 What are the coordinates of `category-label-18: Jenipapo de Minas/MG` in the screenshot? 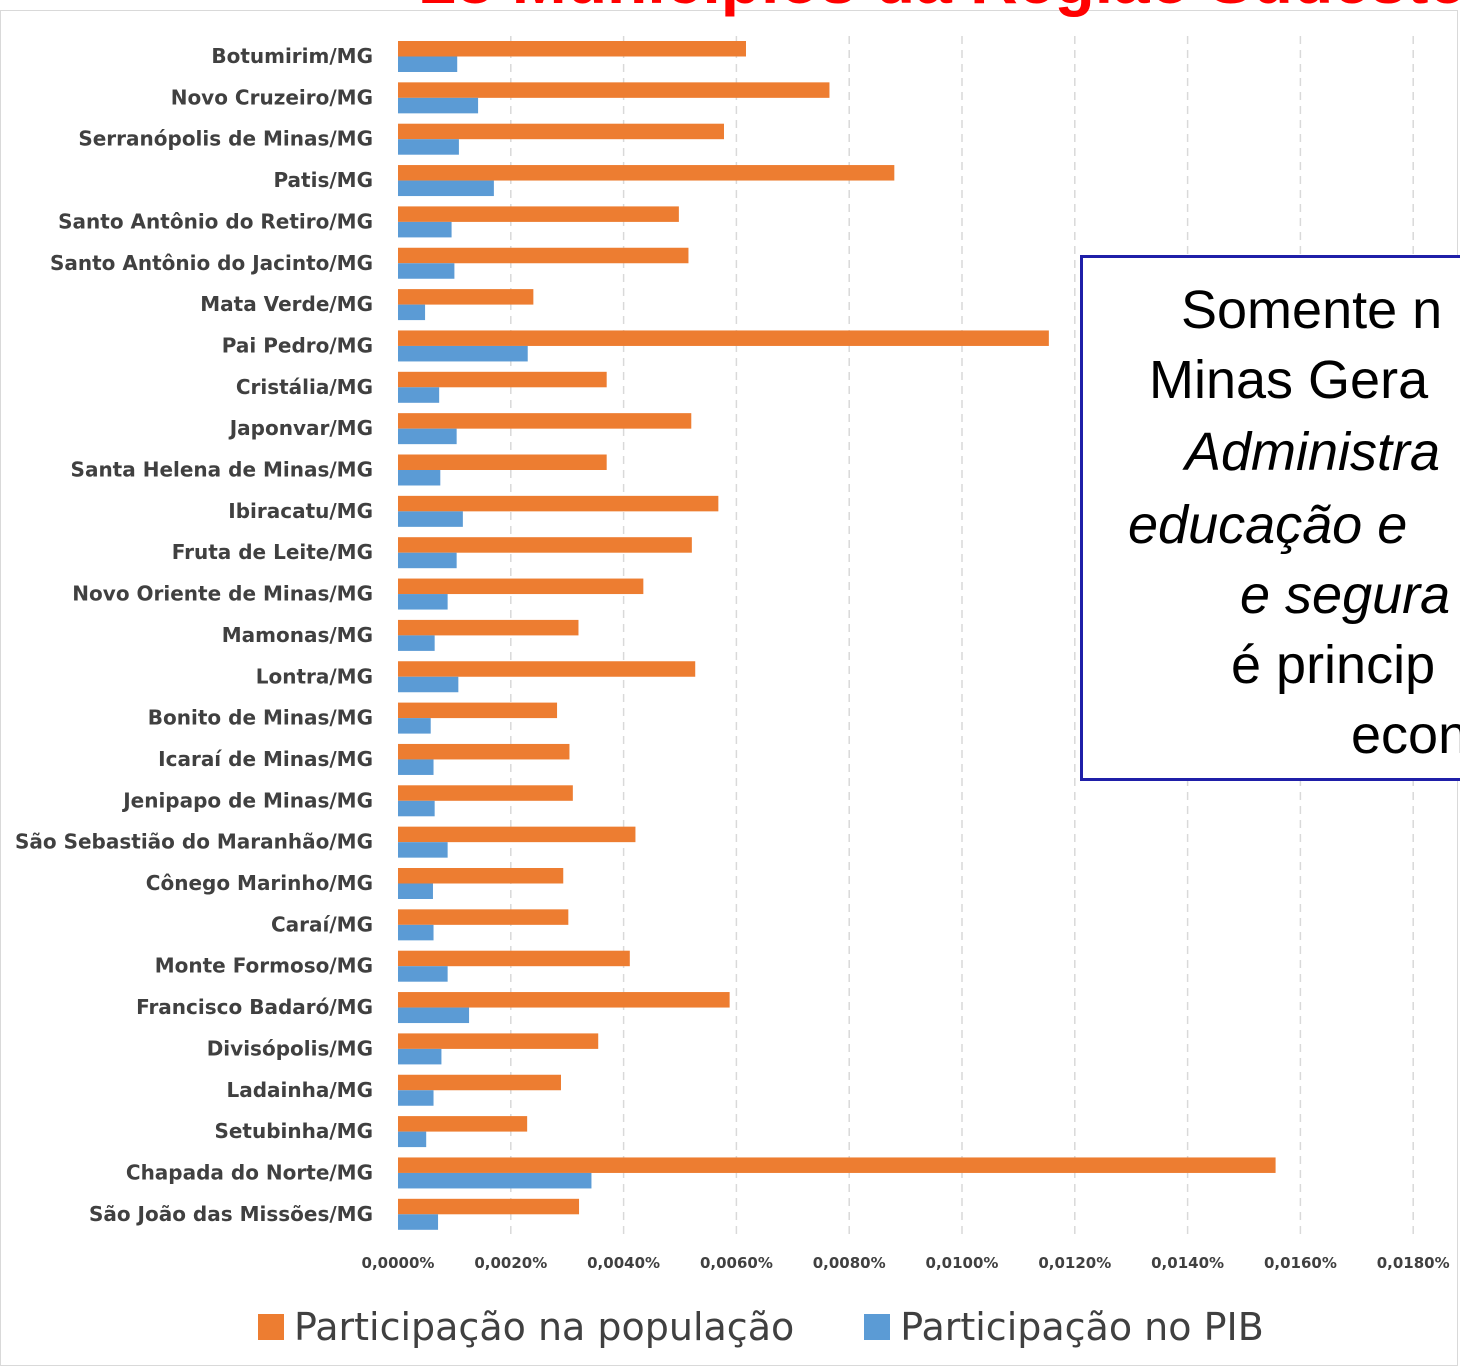 It's located at (247, 800).